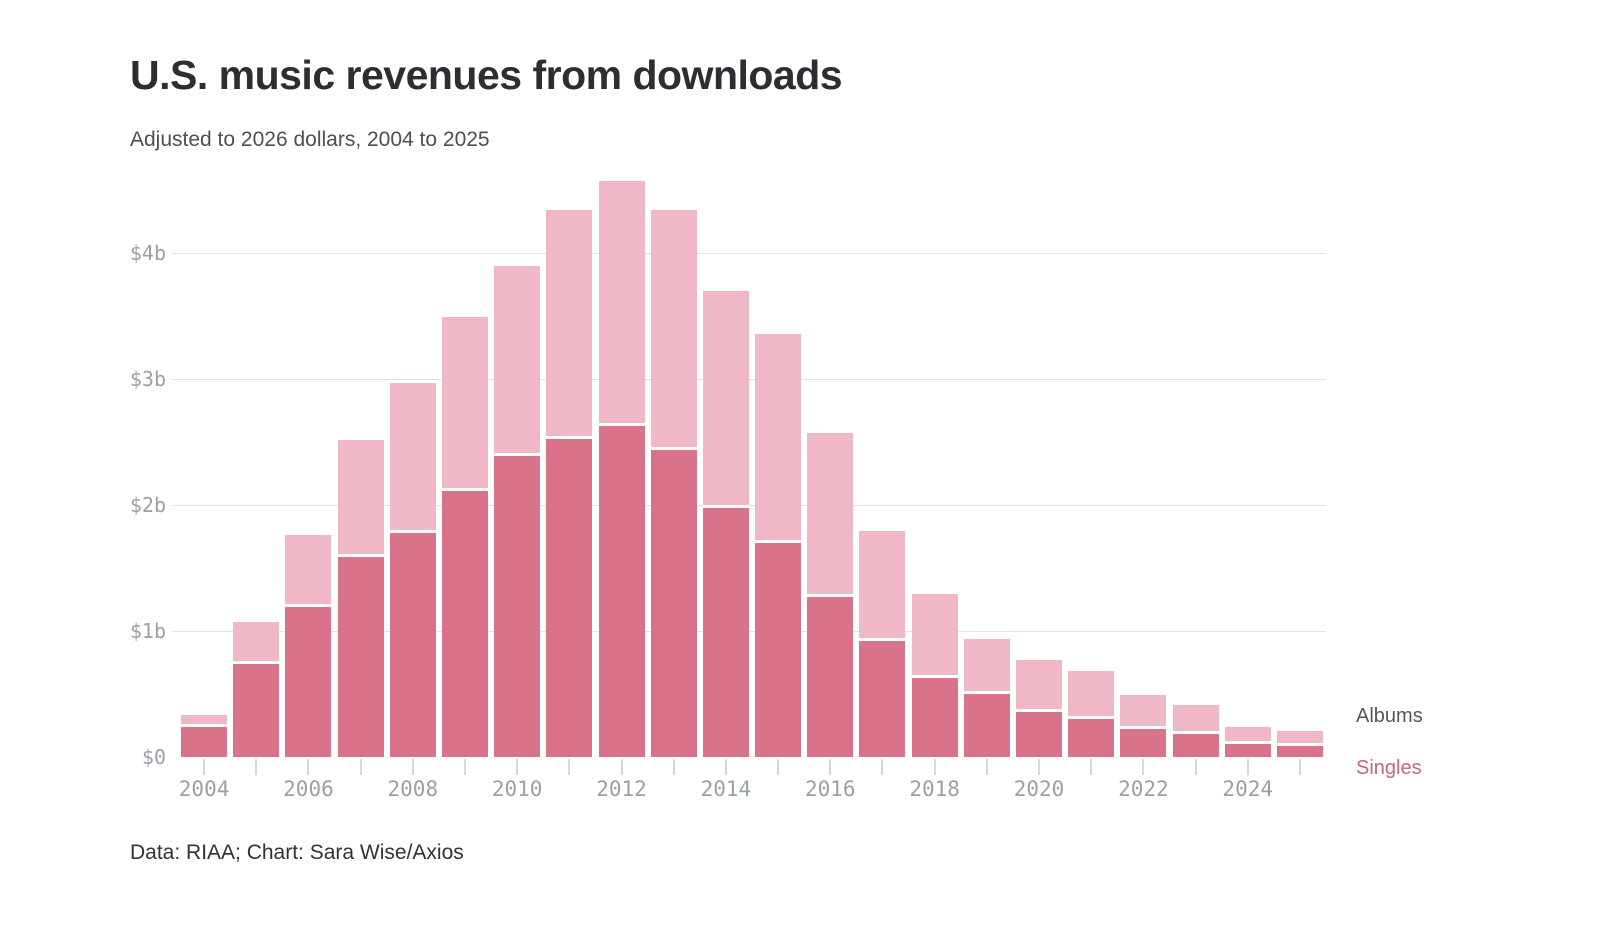 The image size is (1600, 937). I want to click on bar-segment-singles-2018, so click(934, 717).